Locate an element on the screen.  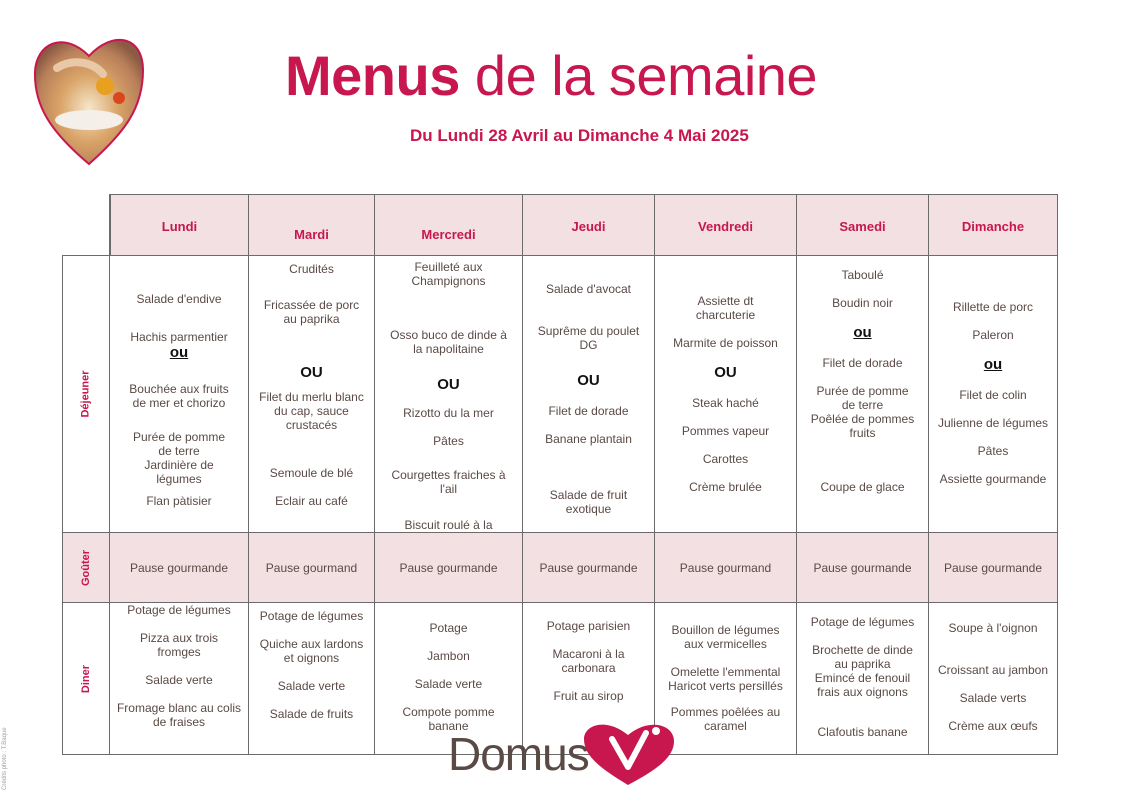
day-label: Mercredi is located at coordinates (448, 234).